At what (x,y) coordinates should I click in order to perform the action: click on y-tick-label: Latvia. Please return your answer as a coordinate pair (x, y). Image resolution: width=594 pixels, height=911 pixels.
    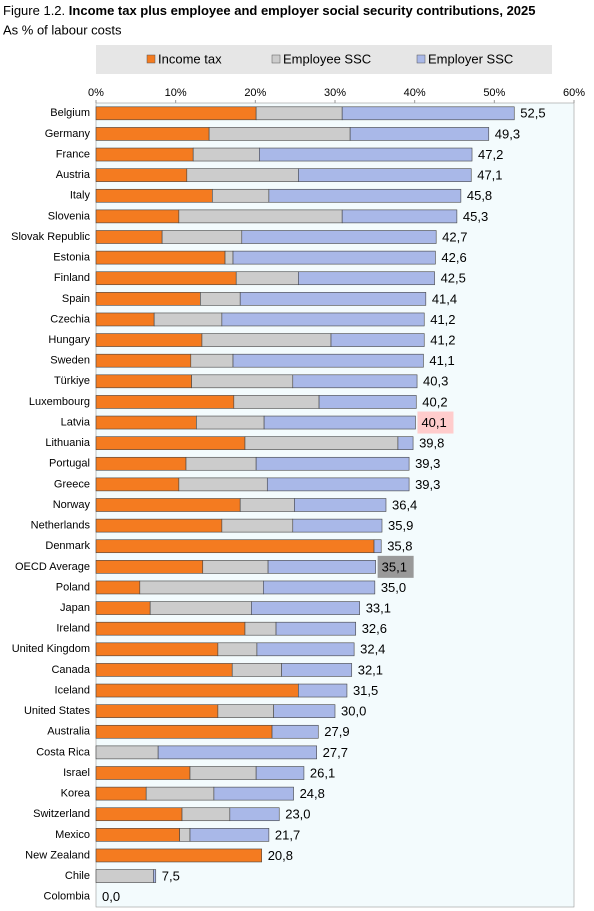
    Looking at the image, I should click on (76, 422).